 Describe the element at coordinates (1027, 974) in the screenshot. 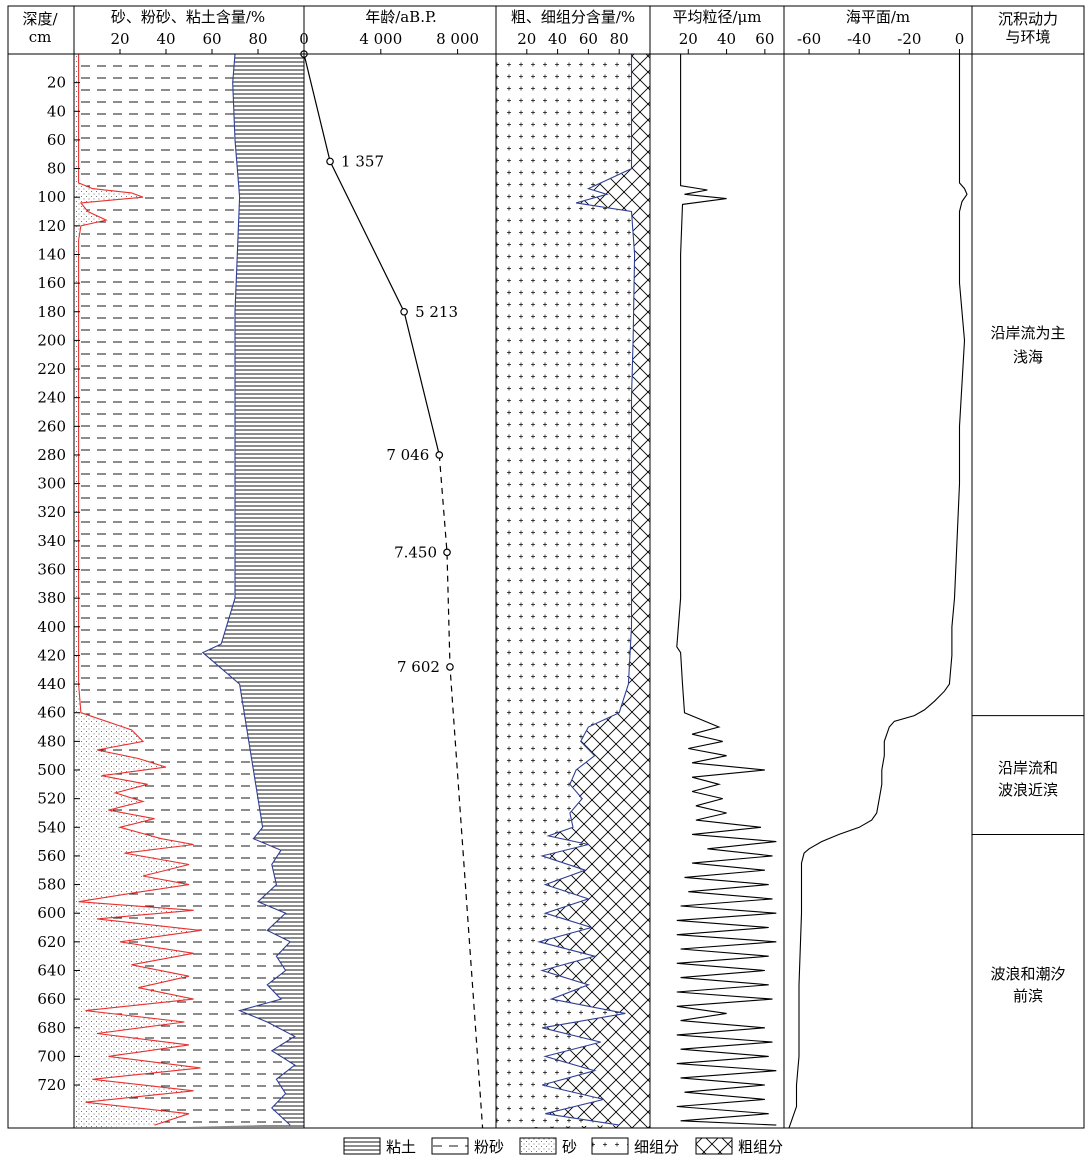

I see `zone-label-line1: 波浪和潮汐` at that location.